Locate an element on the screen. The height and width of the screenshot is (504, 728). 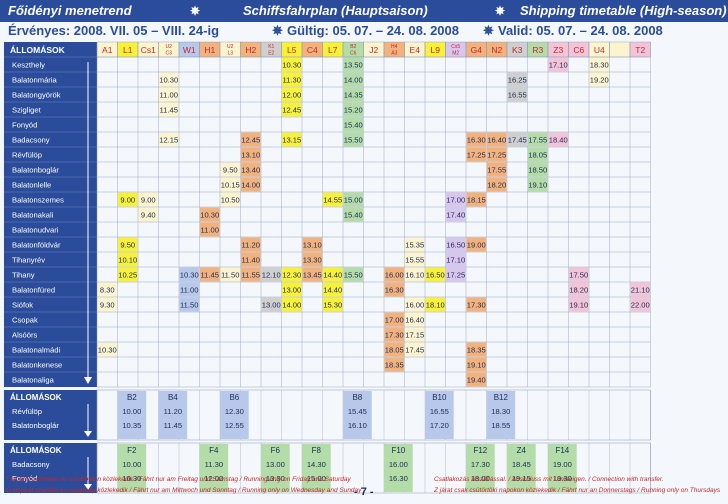
ferry2-time: 17.30 is located at coordinates (480, 464).